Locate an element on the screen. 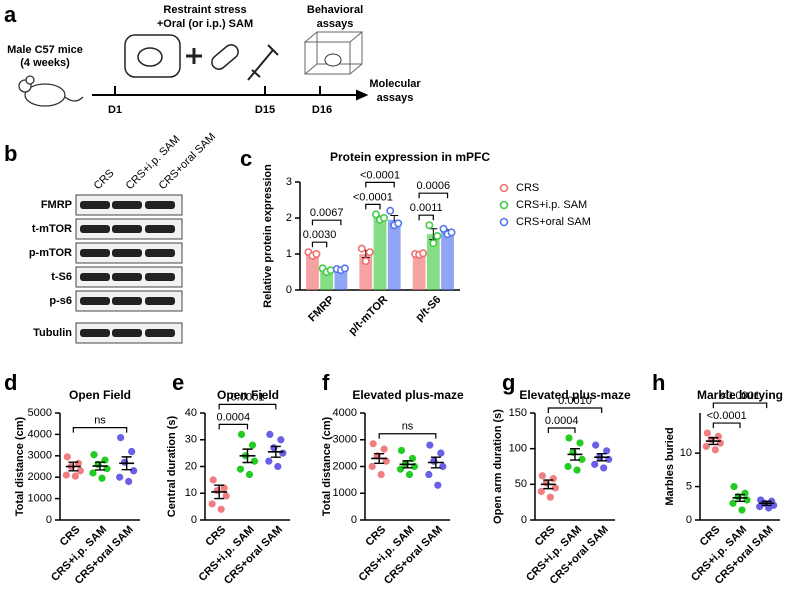 The height and width of the screenshot is (610, 789). blot-row-label: t-mTOR is located at coordinates (52, 229).